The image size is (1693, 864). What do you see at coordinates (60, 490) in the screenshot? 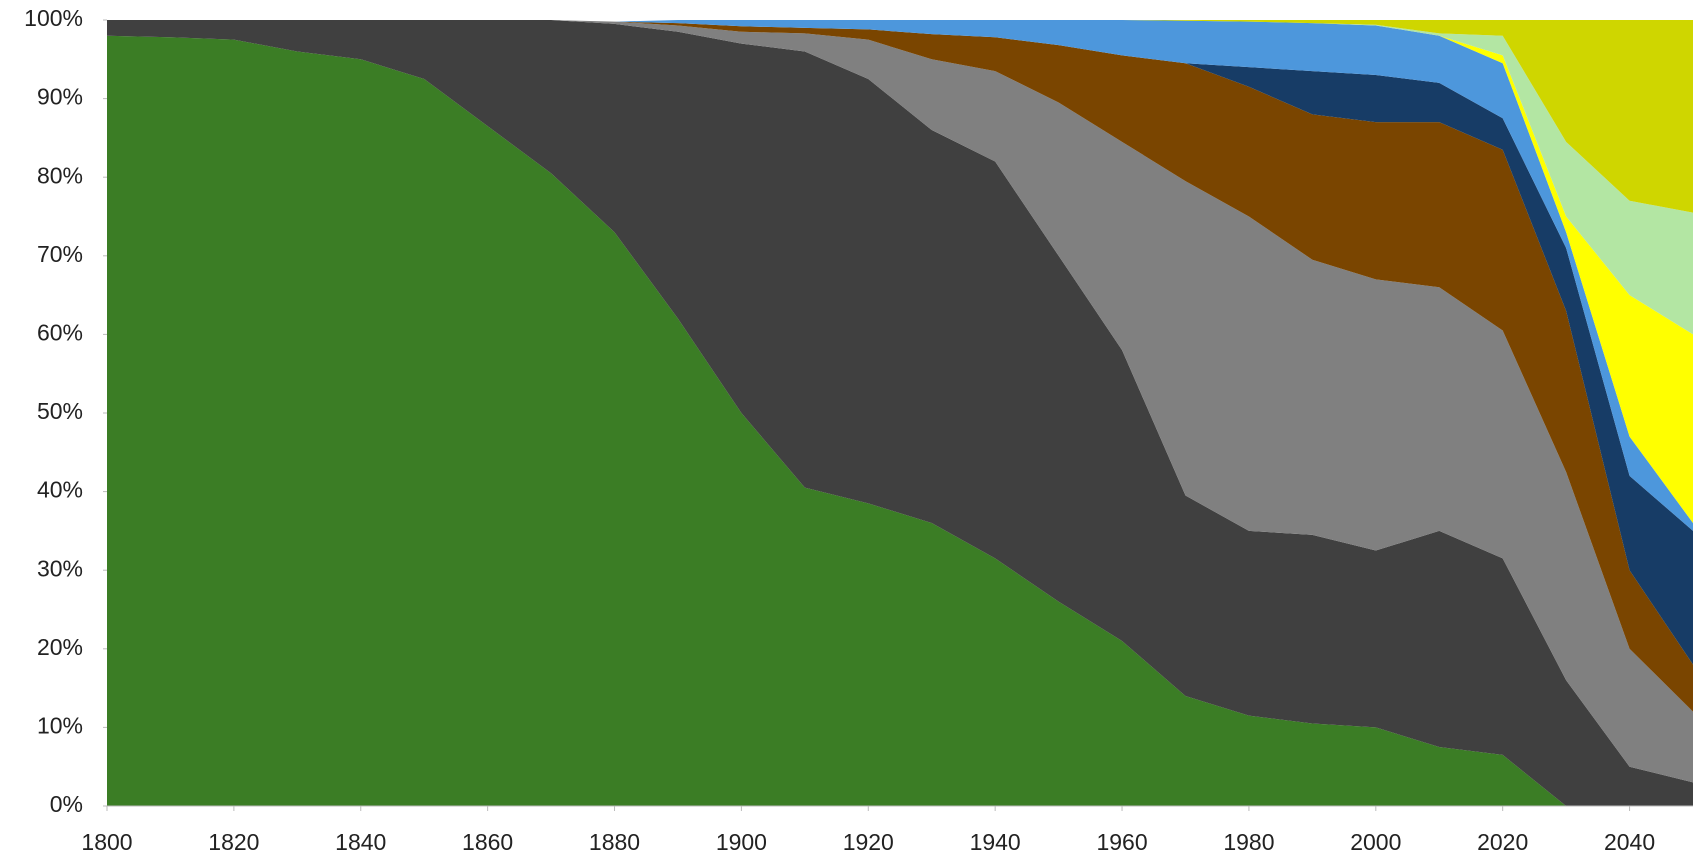
I see `y-tick-label: 40%` at bounding box center [60, 490].